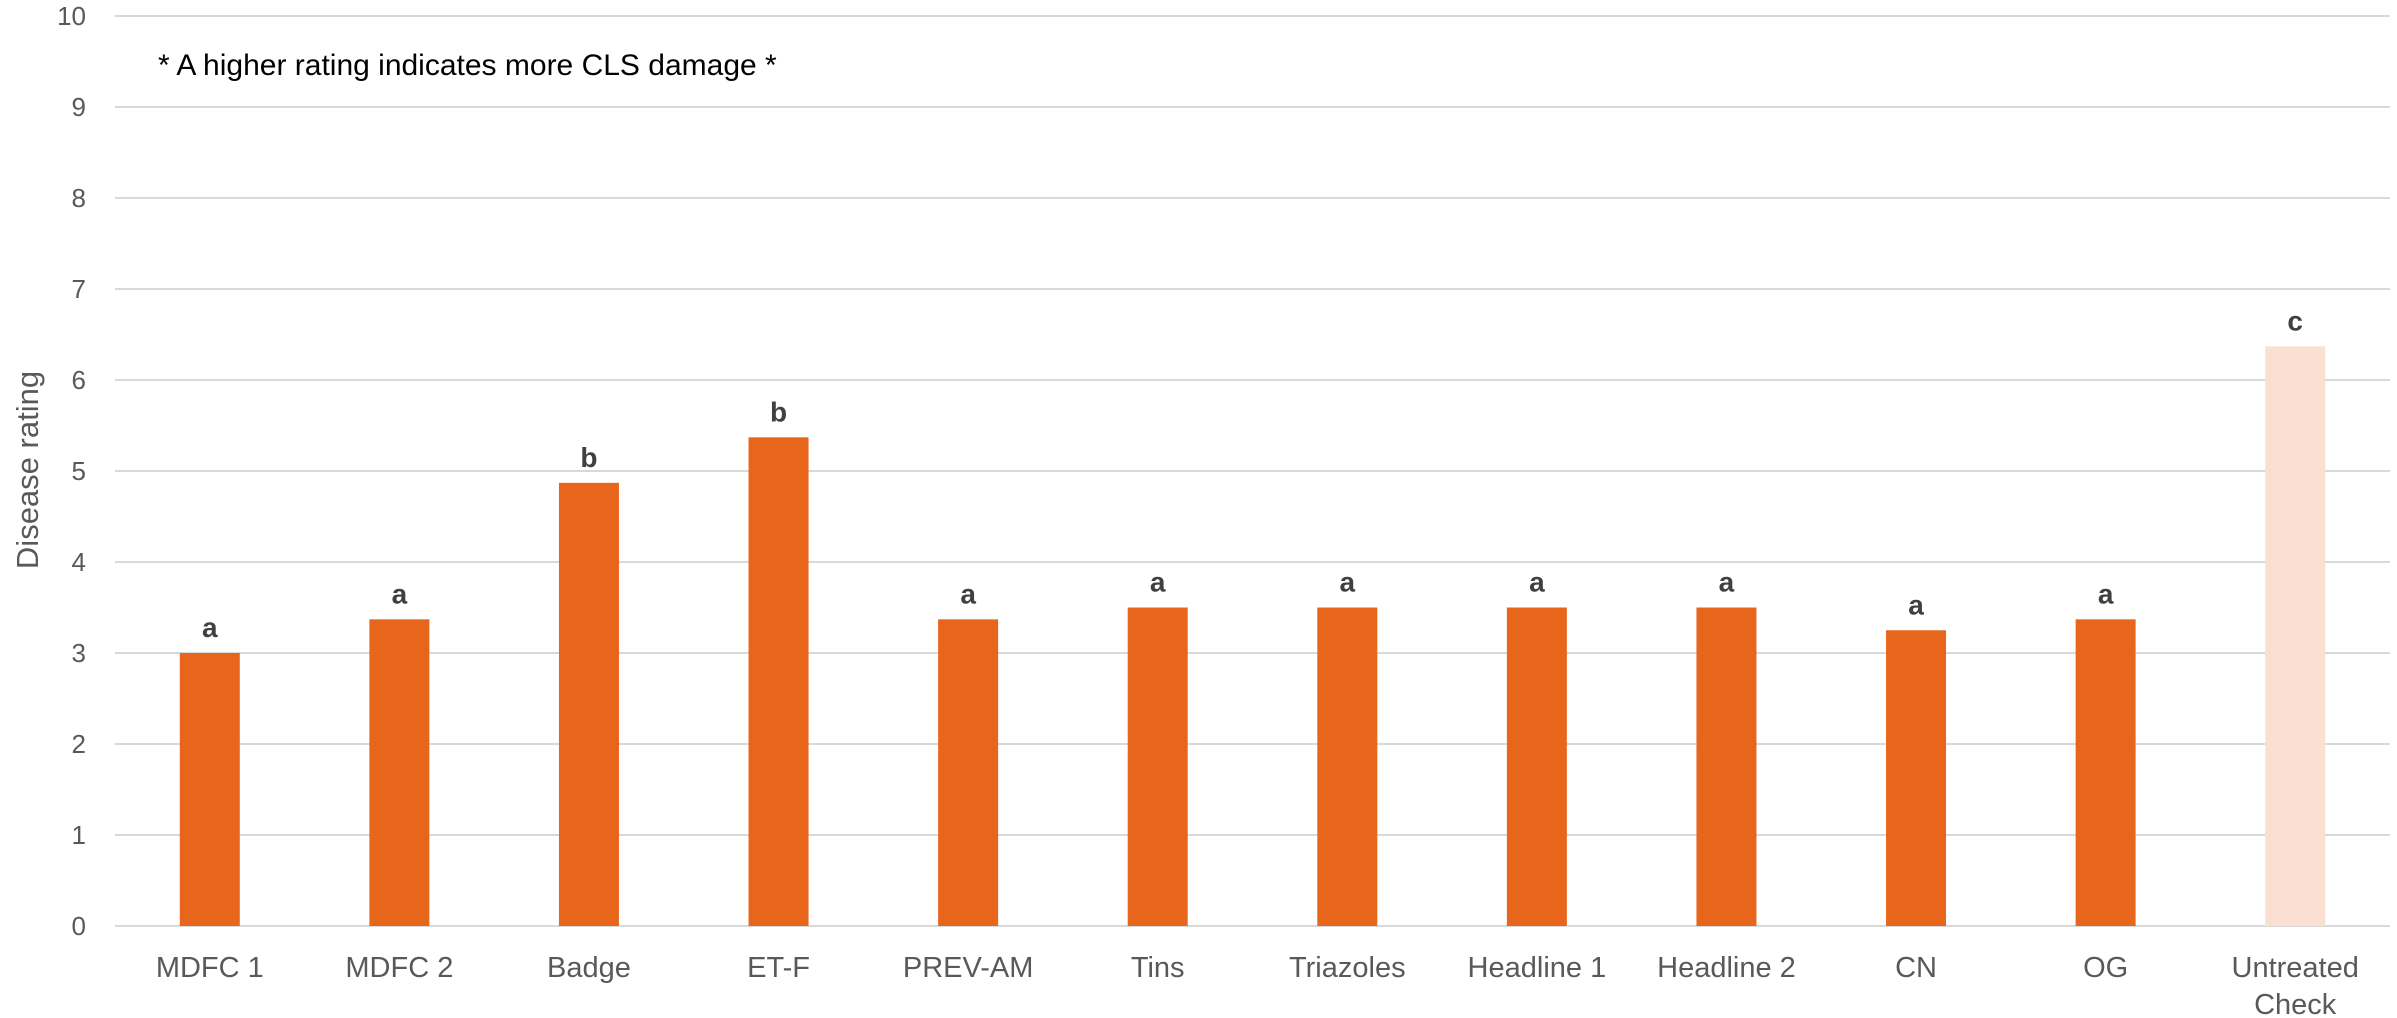  What do you see at coordinates (778, 968) in the screenshot?
I see `x-category-label: ET-F` at bounding box center [778, 968].